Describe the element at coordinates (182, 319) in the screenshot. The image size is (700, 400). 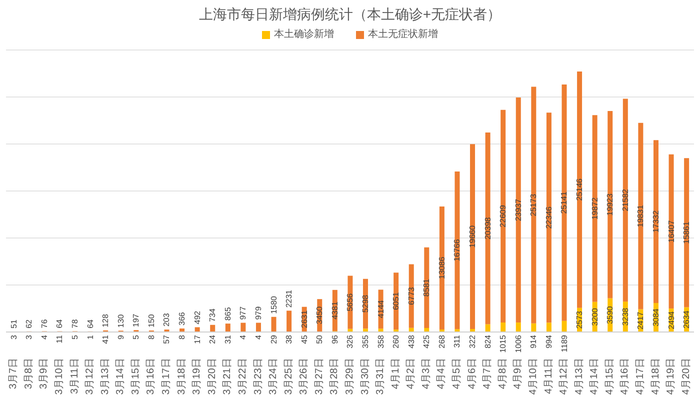
I see `data-label: 366` at that location.